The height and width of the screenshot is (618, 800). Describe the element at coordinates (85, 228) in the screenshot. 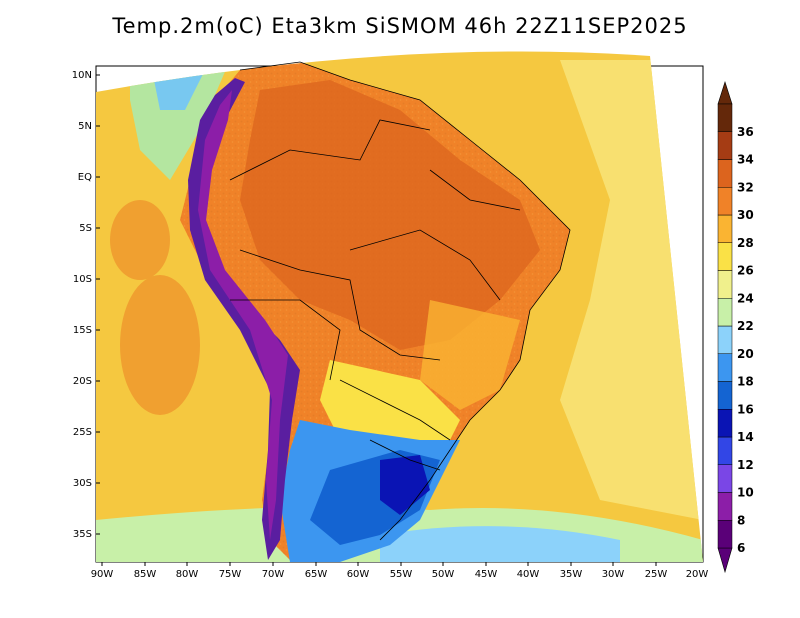

I see `lat-label: 5S` at that location.